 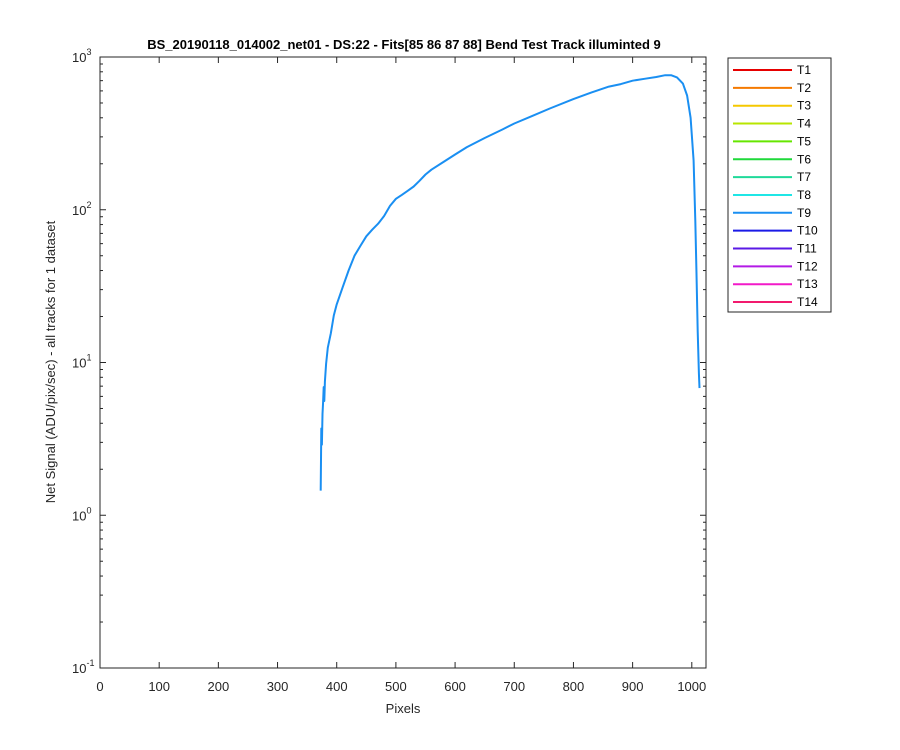 What do you see at coordinates (804, 88) in the screenshot?
I see `legend-label-t2: T2` at bounding box center [804, 88].